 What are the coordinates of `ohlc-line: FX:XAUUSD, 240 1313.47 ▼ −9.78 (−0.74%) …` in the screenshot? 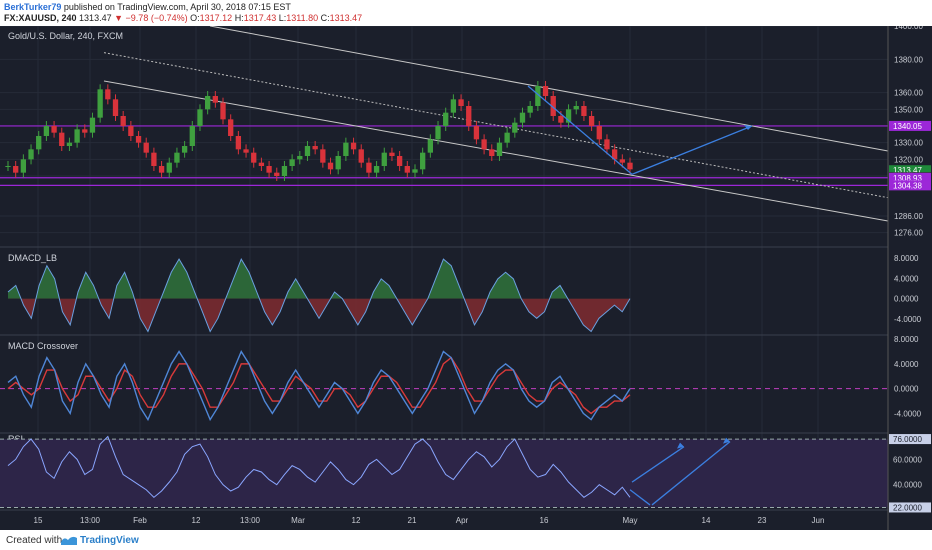 It's located at (183, 18).